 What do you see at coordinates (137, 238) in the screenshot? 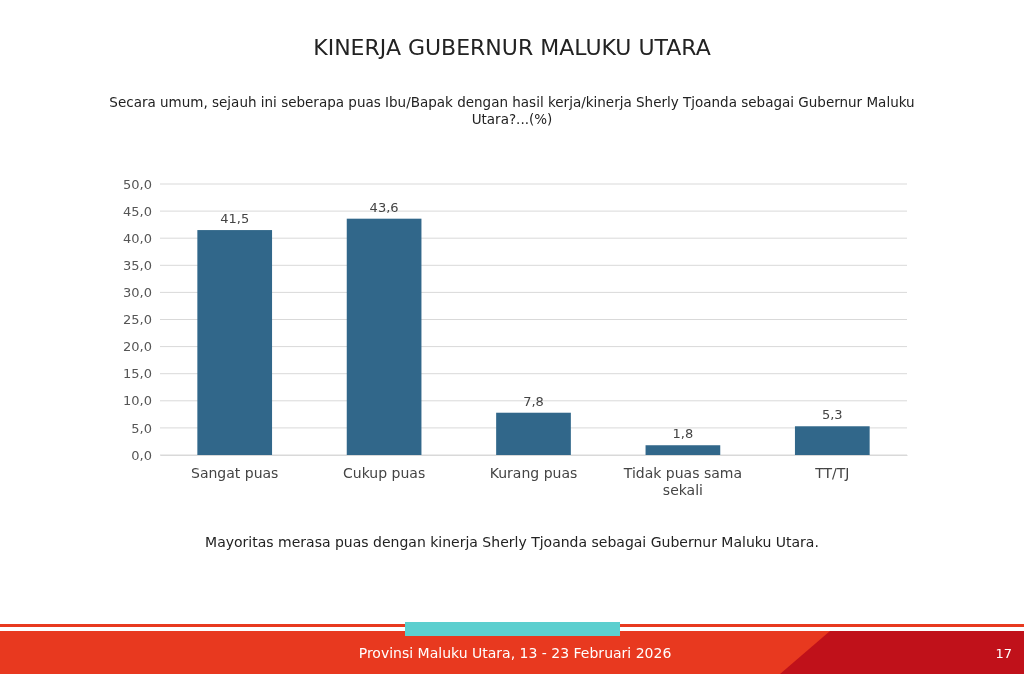
I see `y-tick-label: 40,0` at bounding box center [137, 238].